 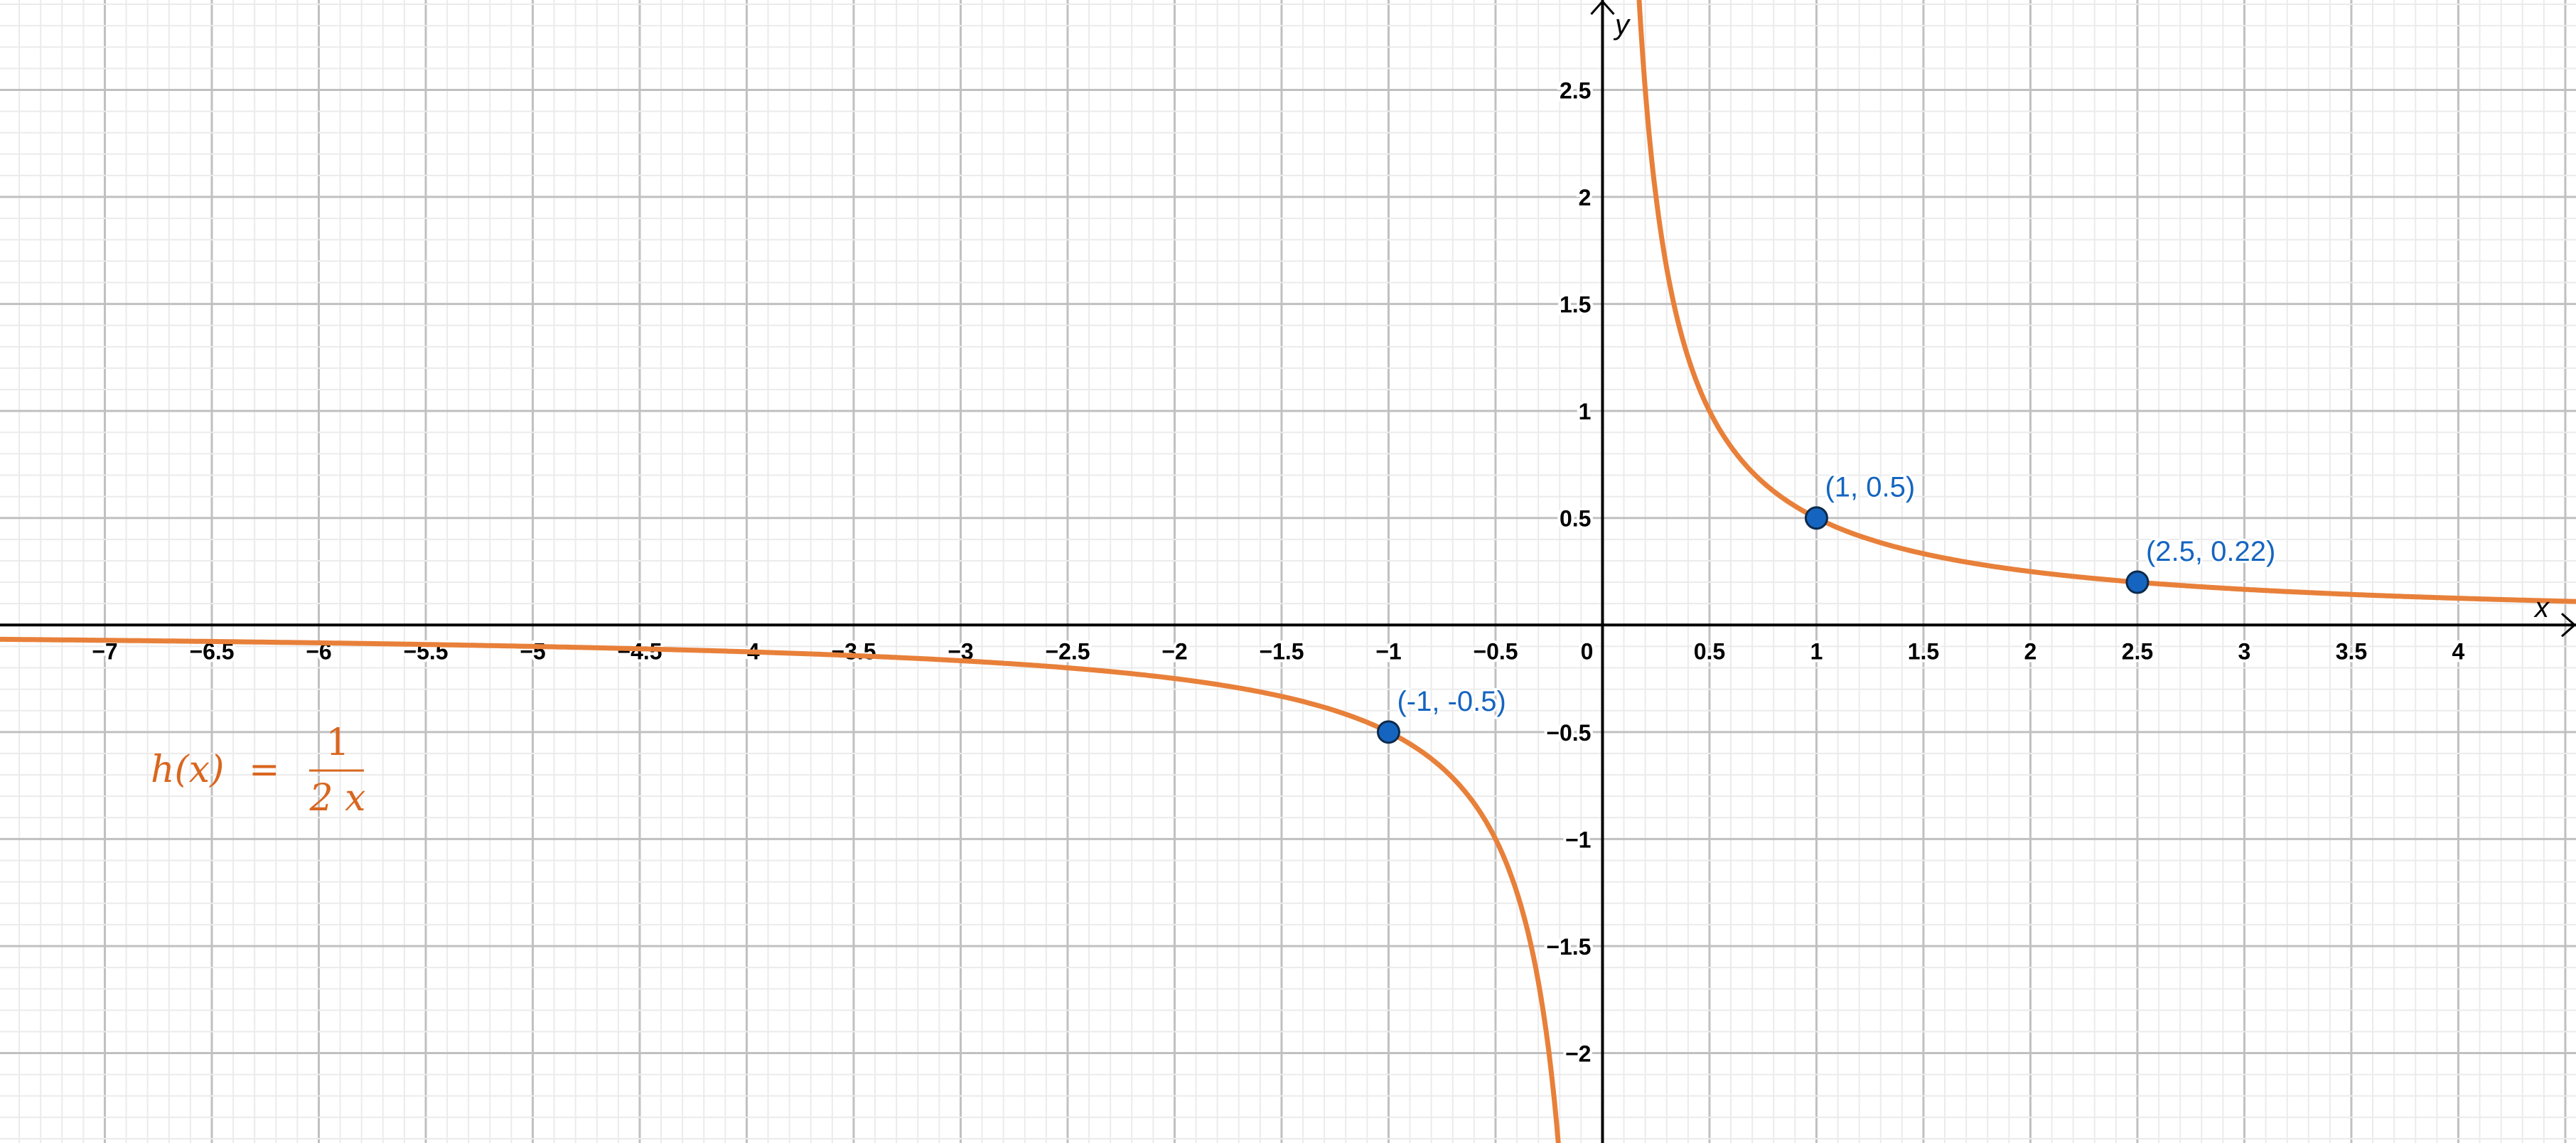 I want to click on x-tick-label: −1.5, so click(x=1281, y=651).